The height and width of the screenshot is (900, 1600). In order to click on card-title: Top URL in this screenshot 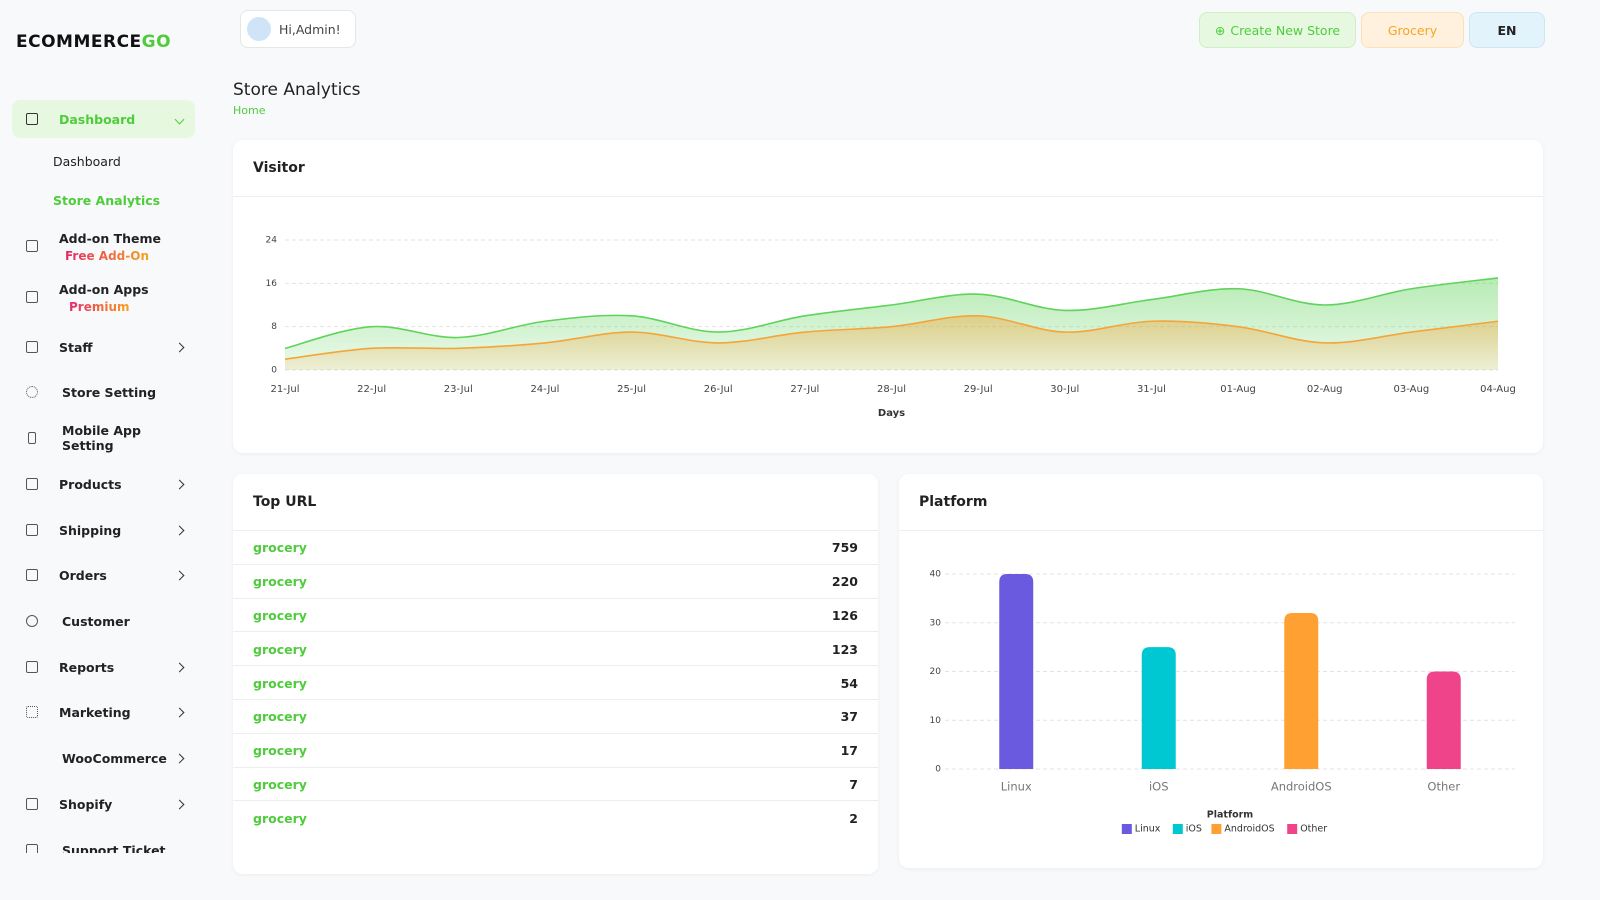, I will do `click(285, 502)`.